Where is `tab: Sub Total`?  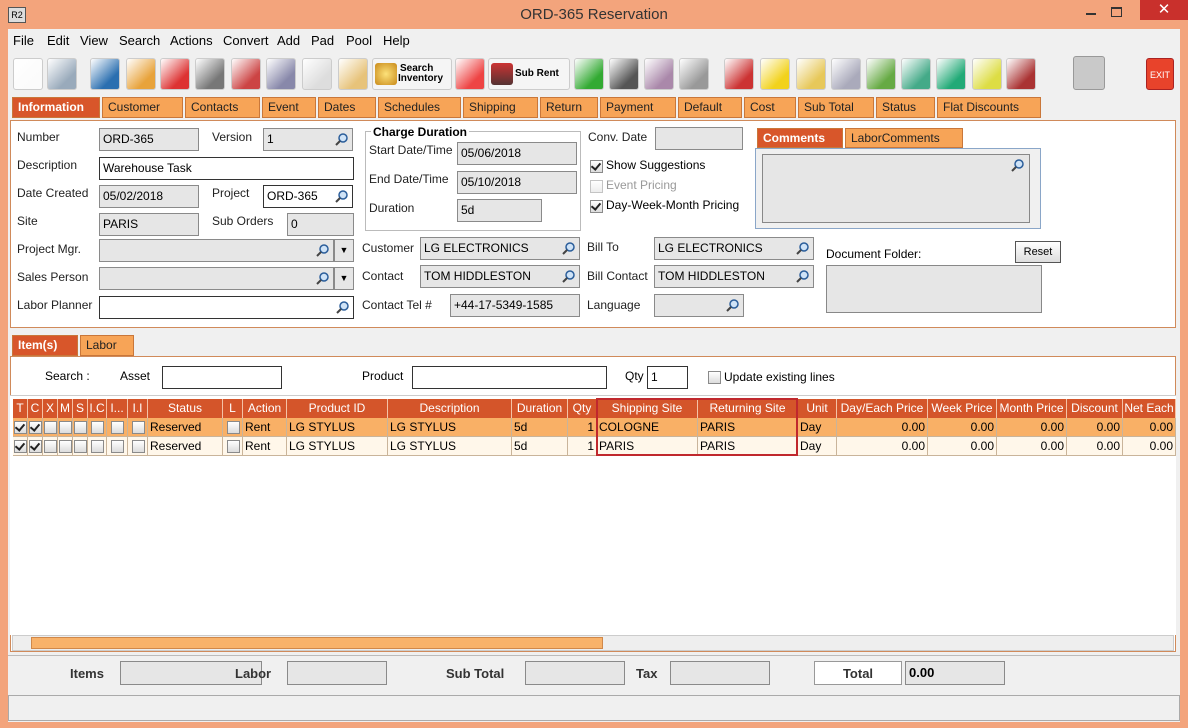
tab: Sub Total is located at coordinates (836, 107).